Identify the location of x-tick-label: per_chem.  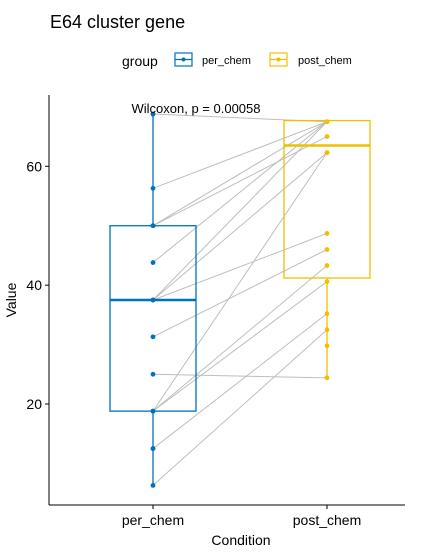
(153, 520).